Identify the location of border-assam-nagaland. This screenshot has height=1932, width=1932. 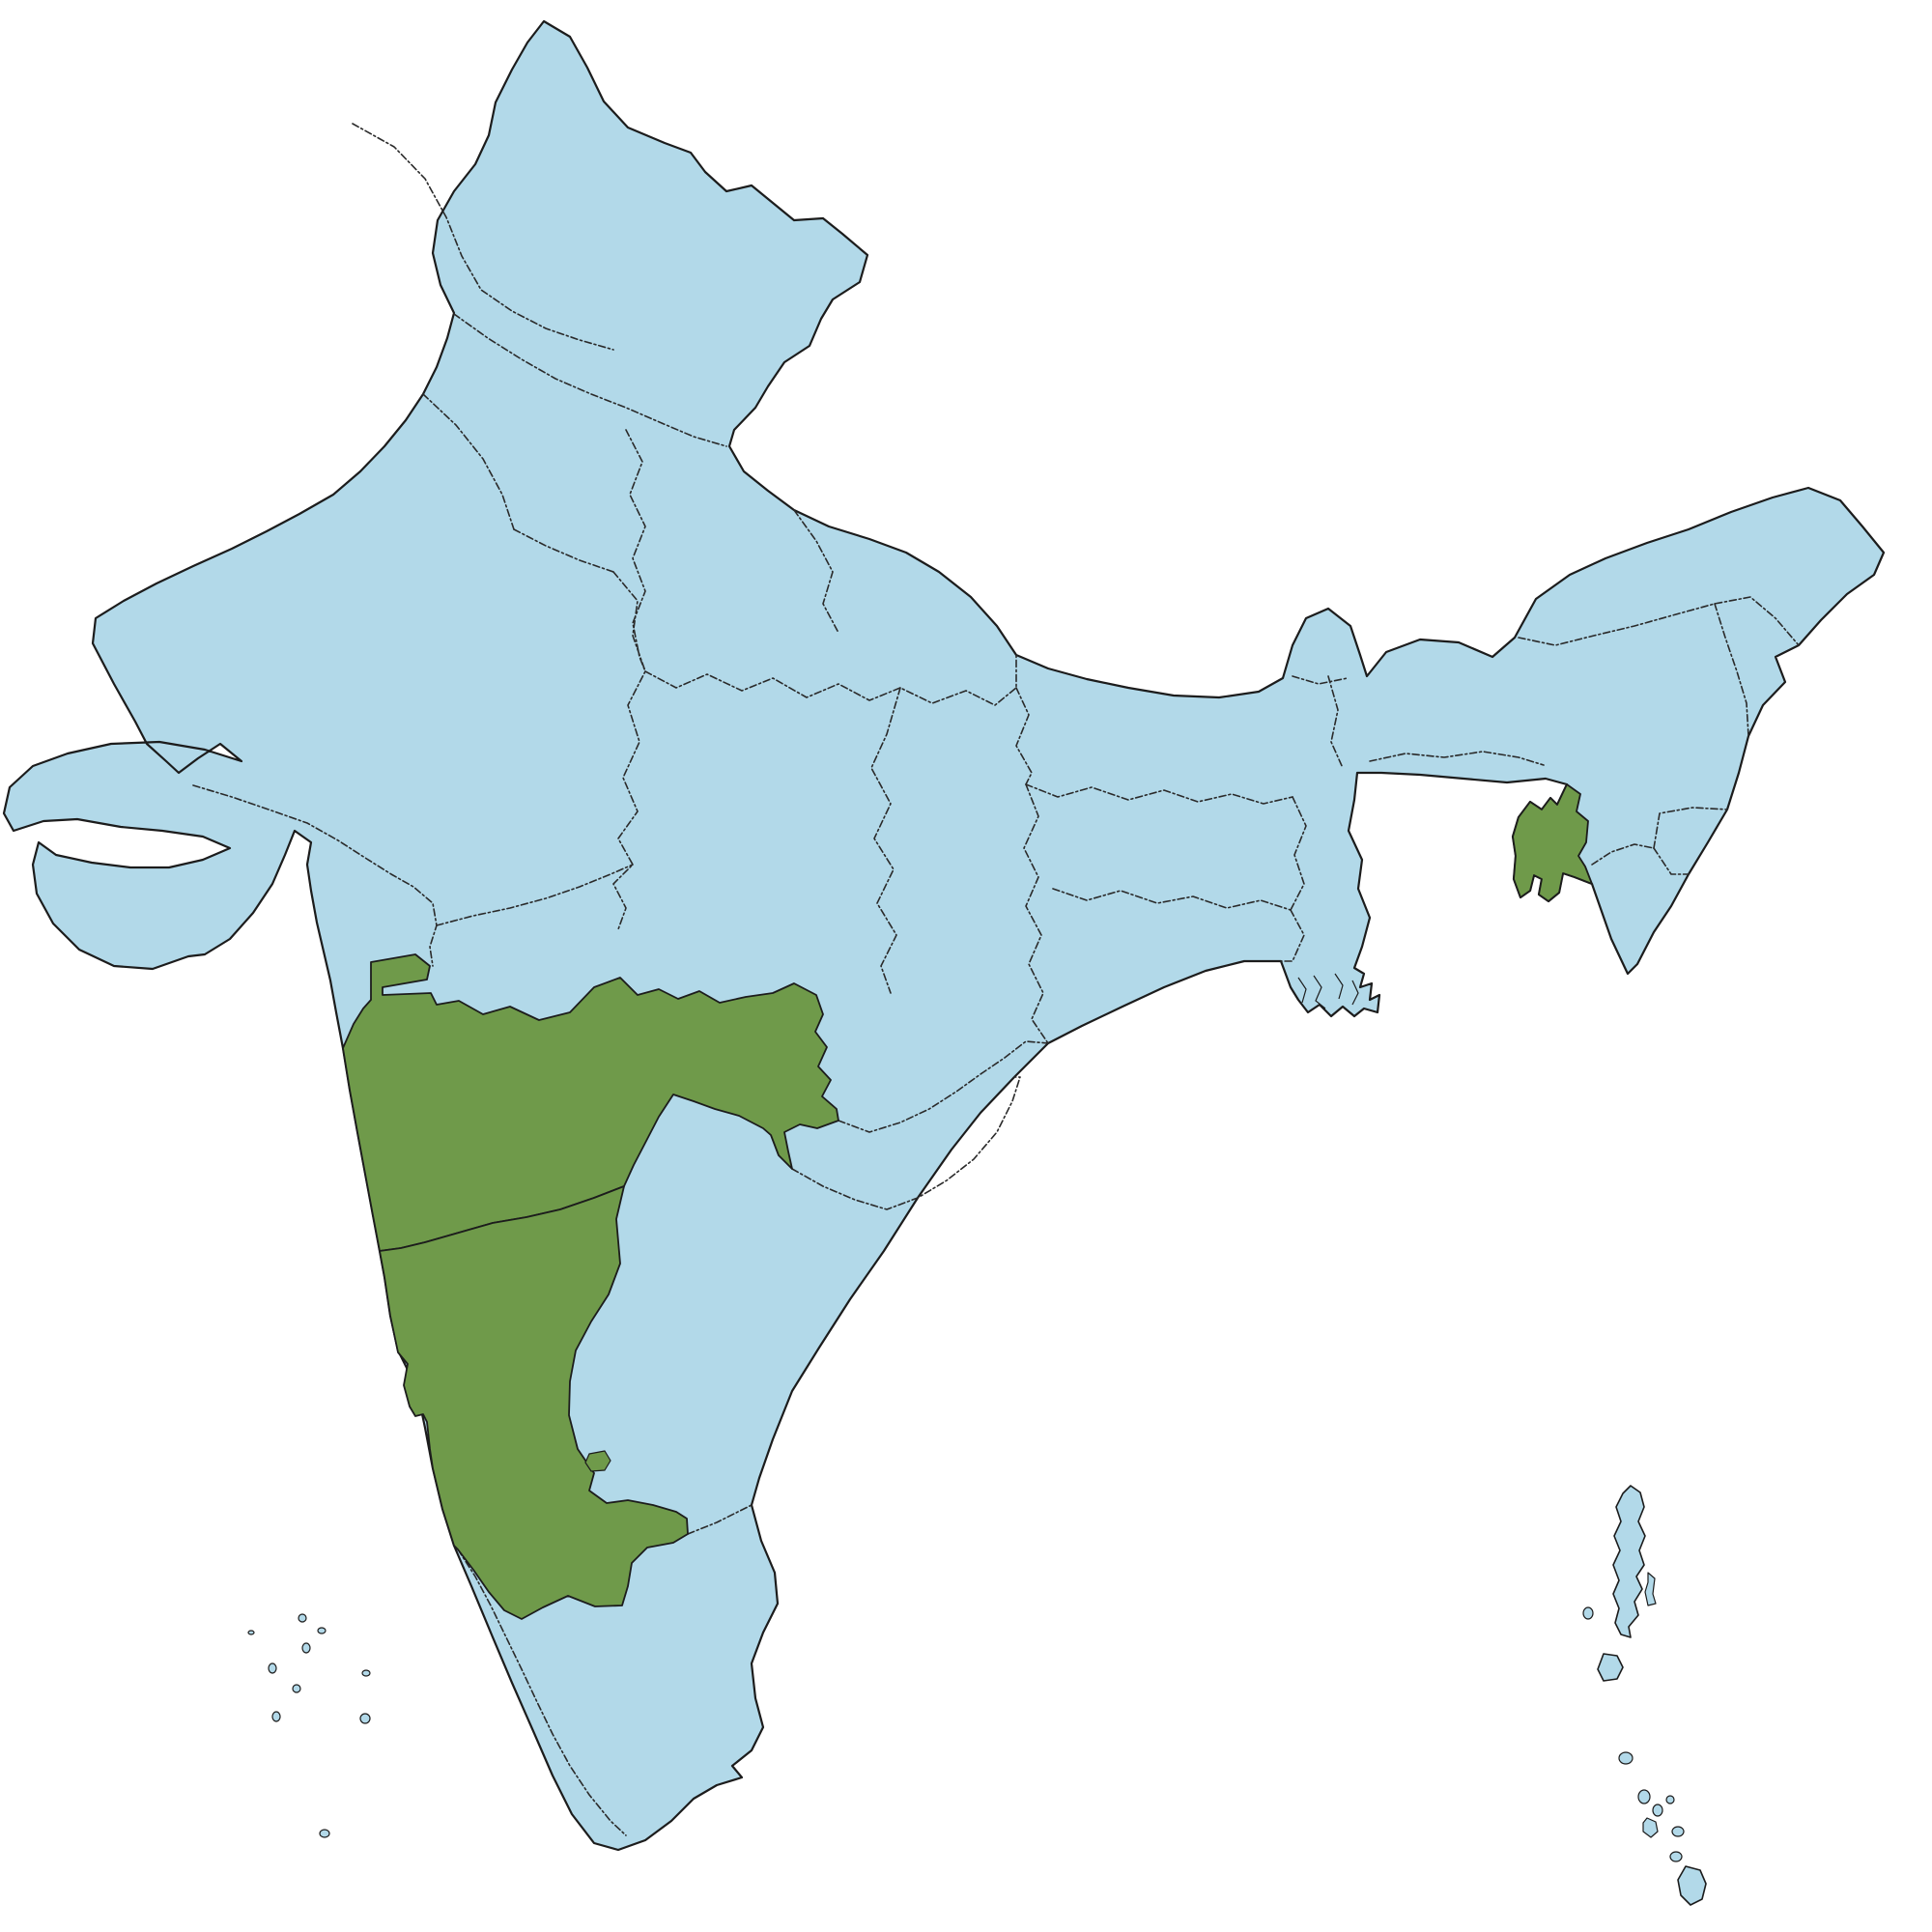
(1731, 670).